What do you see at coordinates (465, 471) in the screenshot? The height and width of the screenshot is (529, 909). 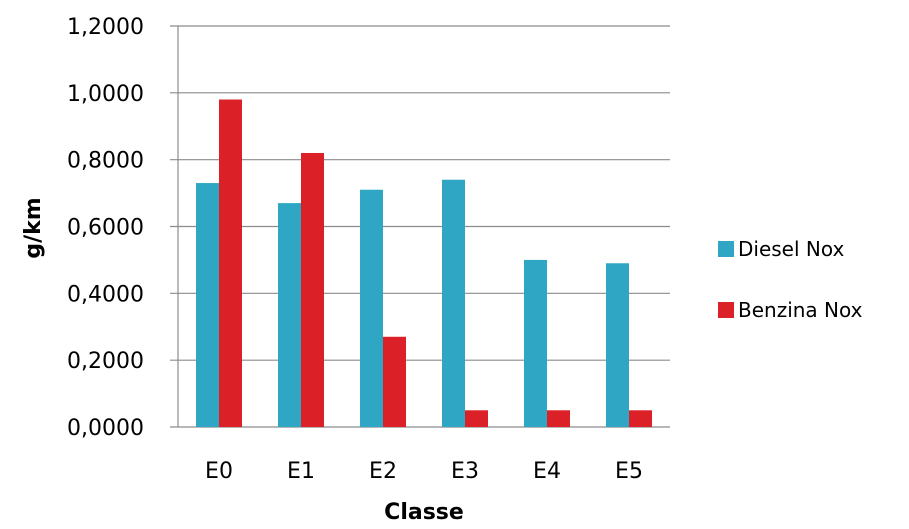 I see `x-tick-label: E3` at bounding box center [465, 471].